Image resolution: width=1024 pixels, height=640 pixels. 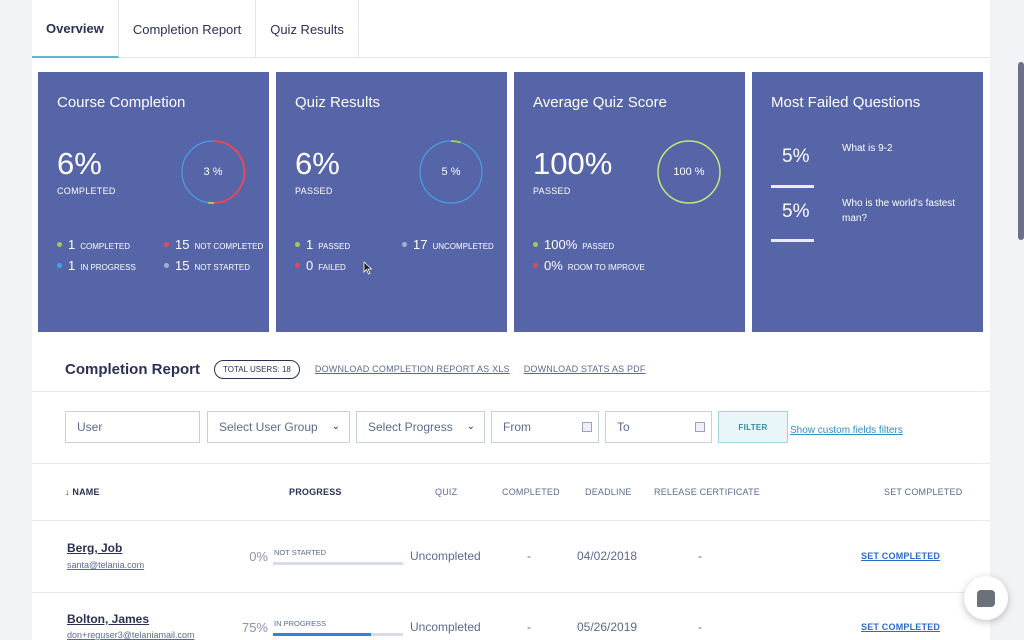 I want to click on chat-icon, so click(x=986, y=598).